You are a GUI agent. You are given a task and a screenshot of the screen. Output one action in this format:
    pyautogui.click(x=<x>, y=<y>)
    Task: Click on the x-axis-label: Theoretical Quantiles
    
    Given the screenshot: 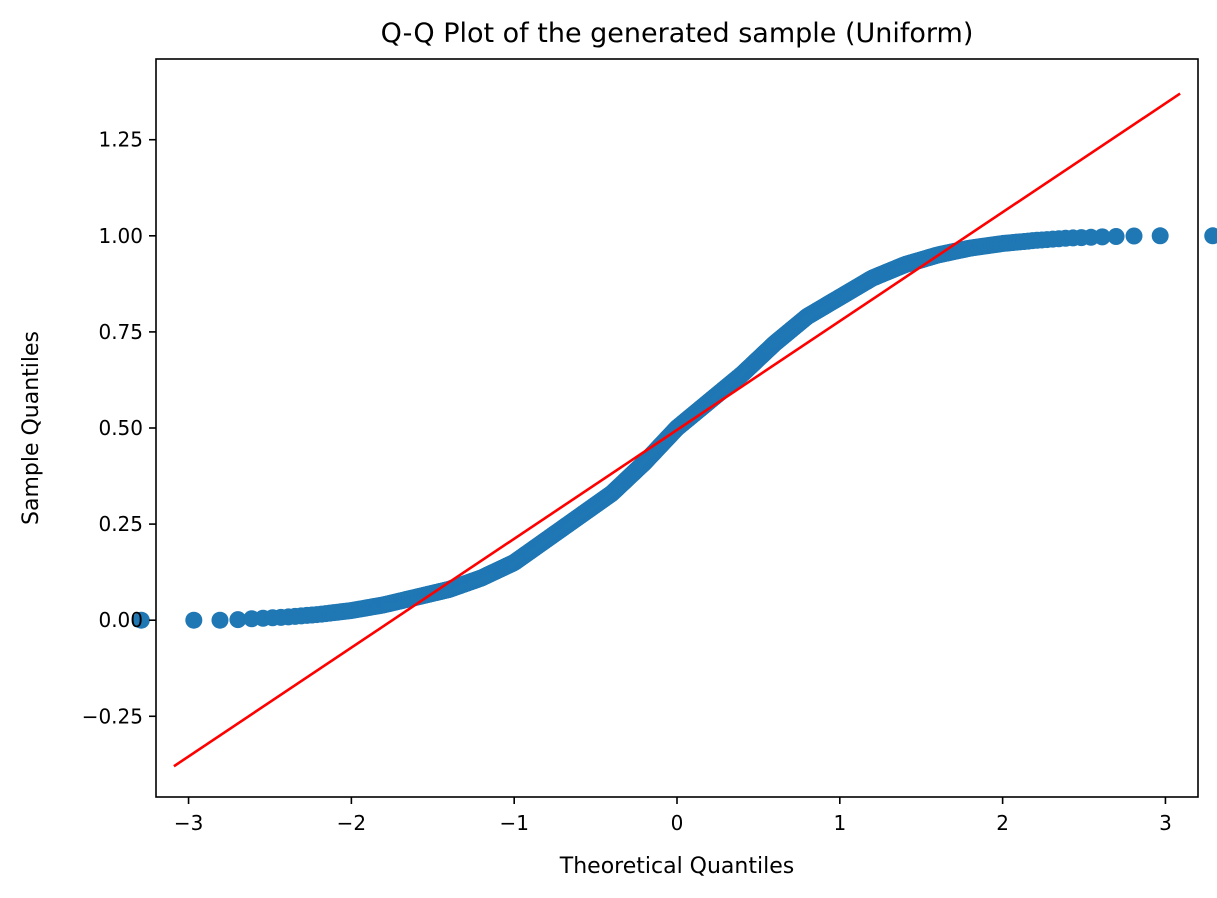 What is the action you would take?
    pyautogui.click(x=676, y=866)
    